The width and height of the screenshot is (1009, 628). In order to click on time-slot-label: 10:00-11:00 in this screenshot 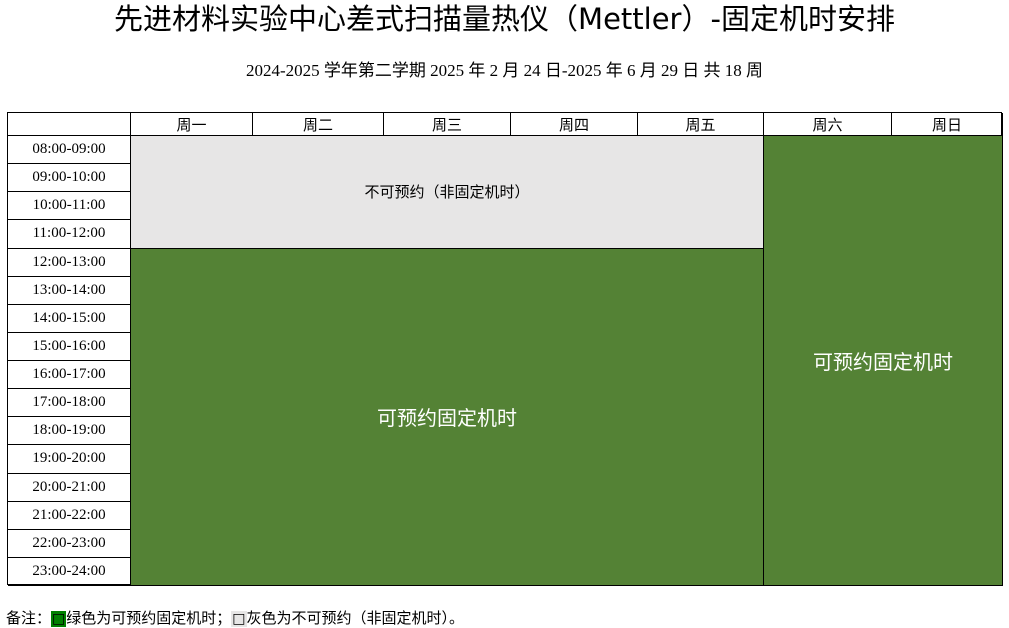, I will do `click(69, 205)`.